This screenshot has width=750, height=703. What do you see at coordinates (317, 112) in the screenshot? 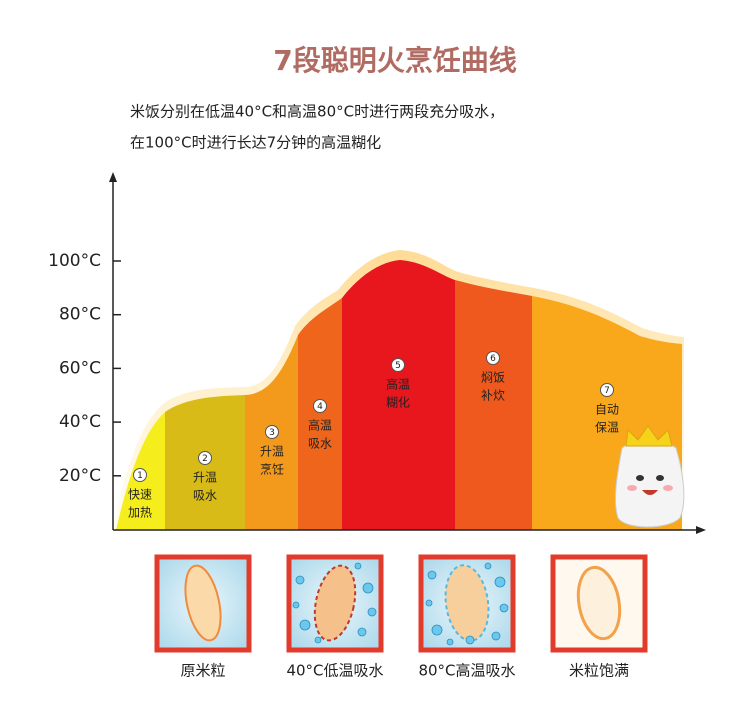
I see `description-line: 米饭分别在低温40°C和高温80°C时进行两段充分吸水，` at bounding box center [317, 112].